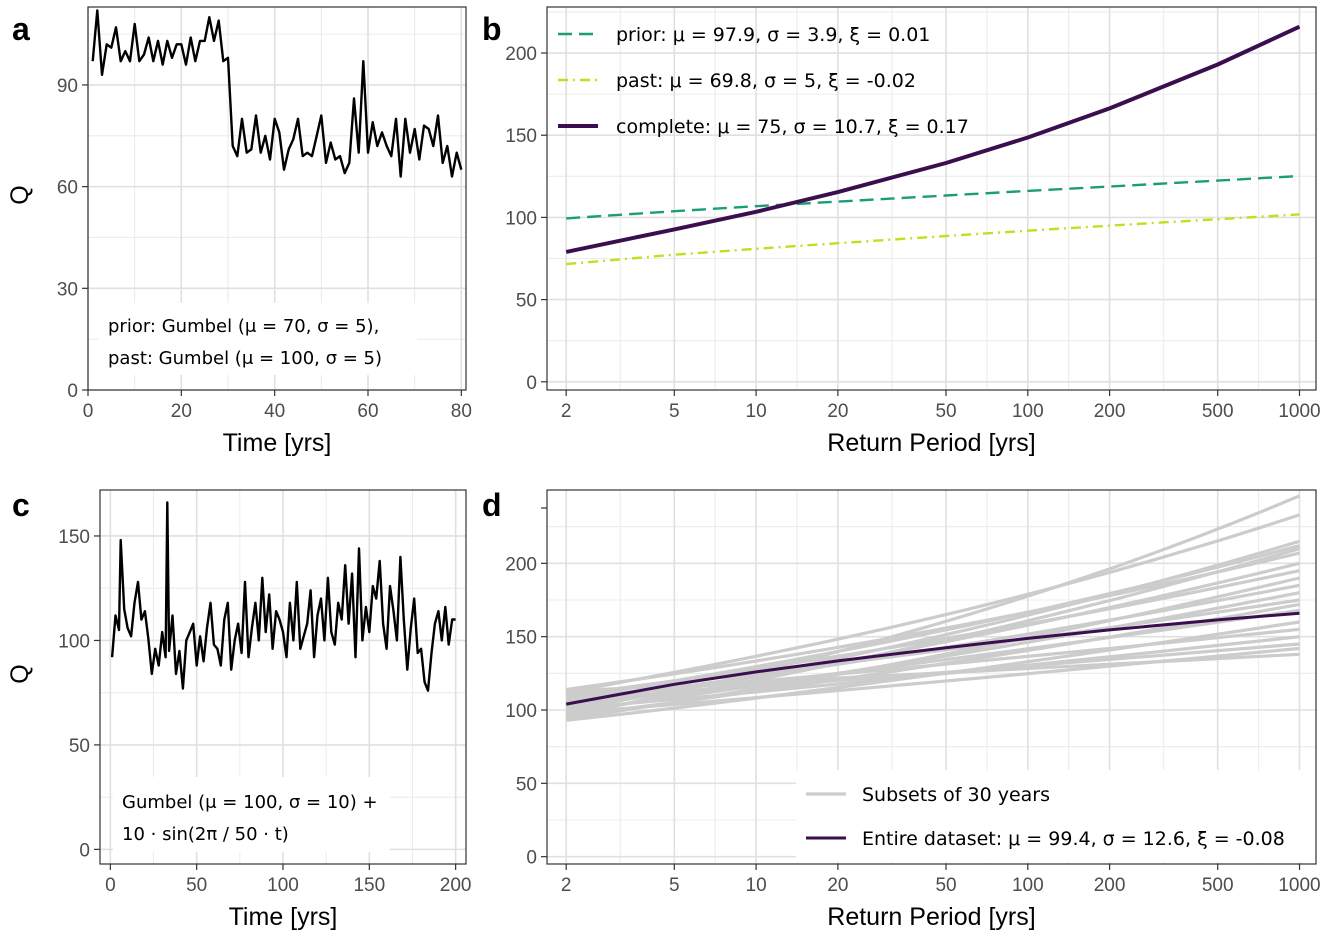 The height and width of the screenshot is (936, 1333). Describe the element at coordinates (461, 411) in the screenshot. I see `x-tick-label: 80` at that location.